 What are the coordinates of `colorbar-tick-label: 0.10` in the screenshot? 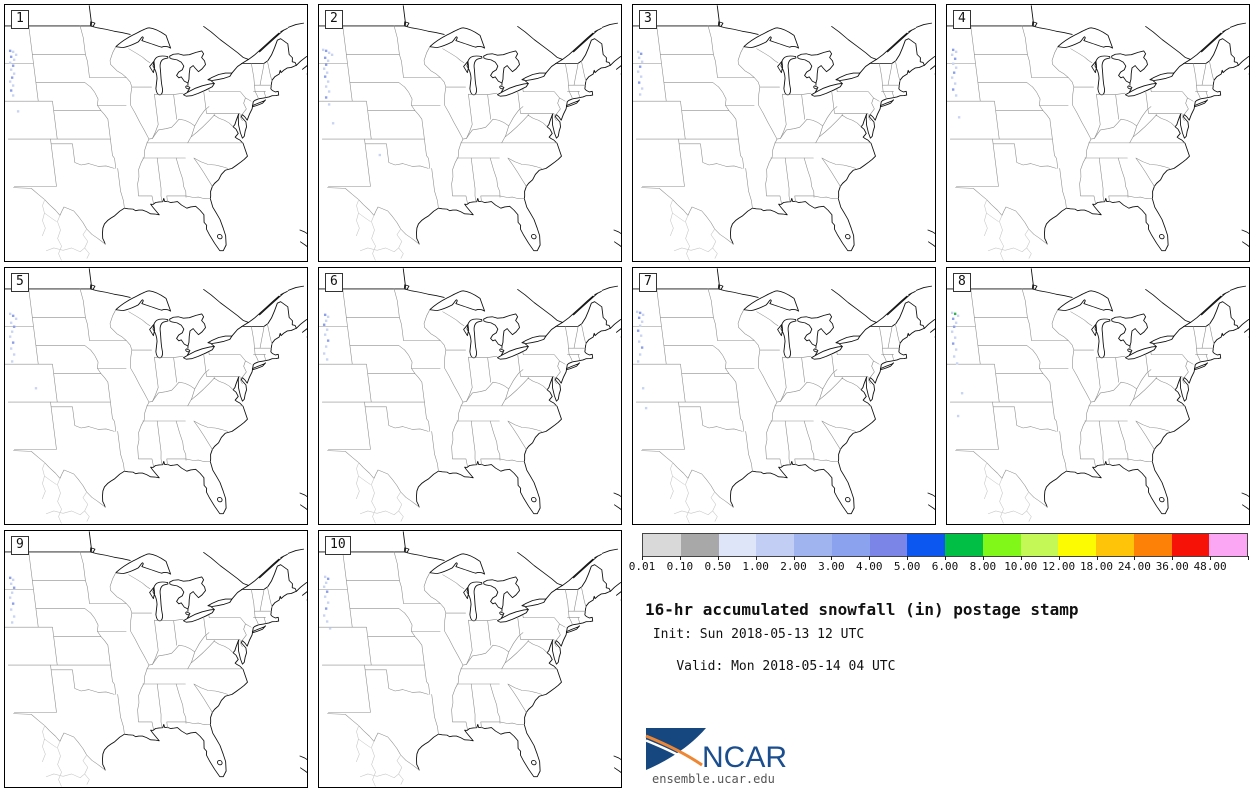 It's located at (680, 566).